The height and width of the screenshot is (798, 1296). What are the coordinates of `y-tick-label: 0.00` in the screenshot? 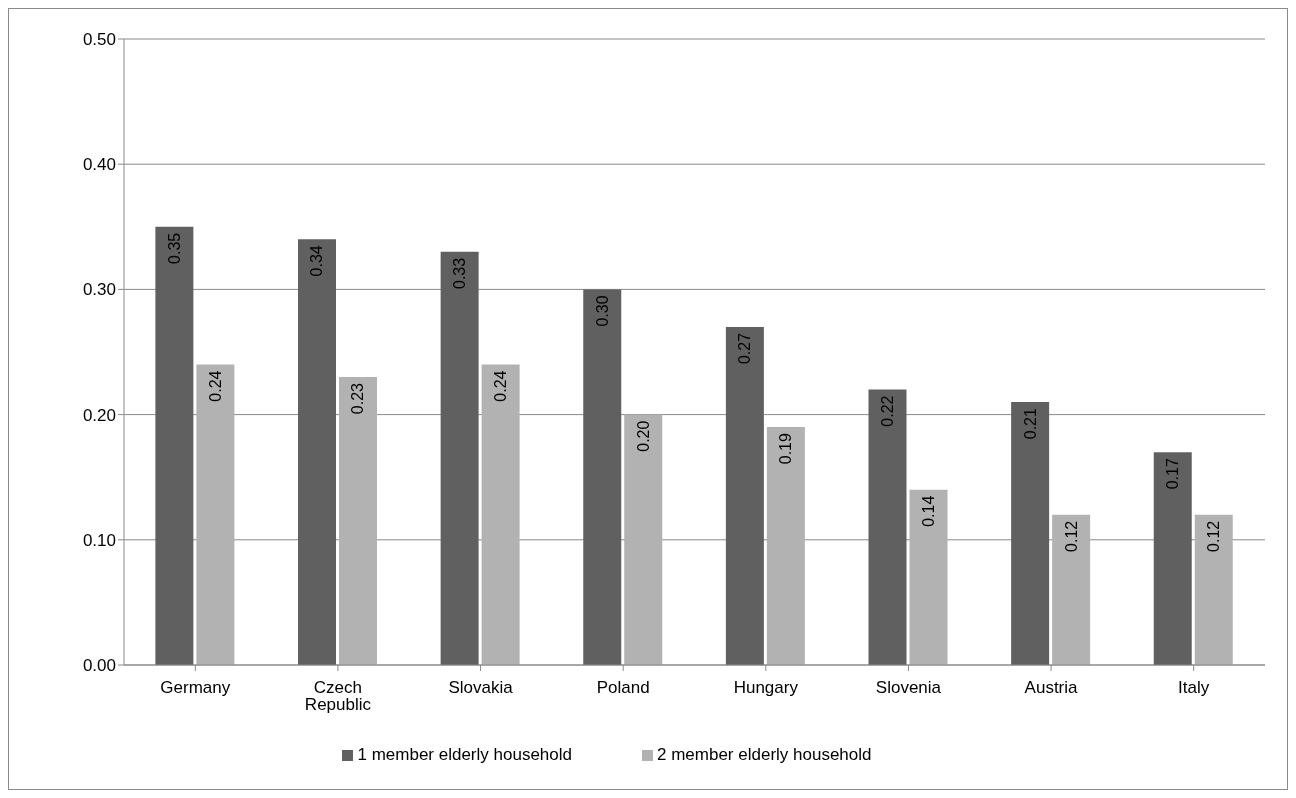 It's located at (99, 666).